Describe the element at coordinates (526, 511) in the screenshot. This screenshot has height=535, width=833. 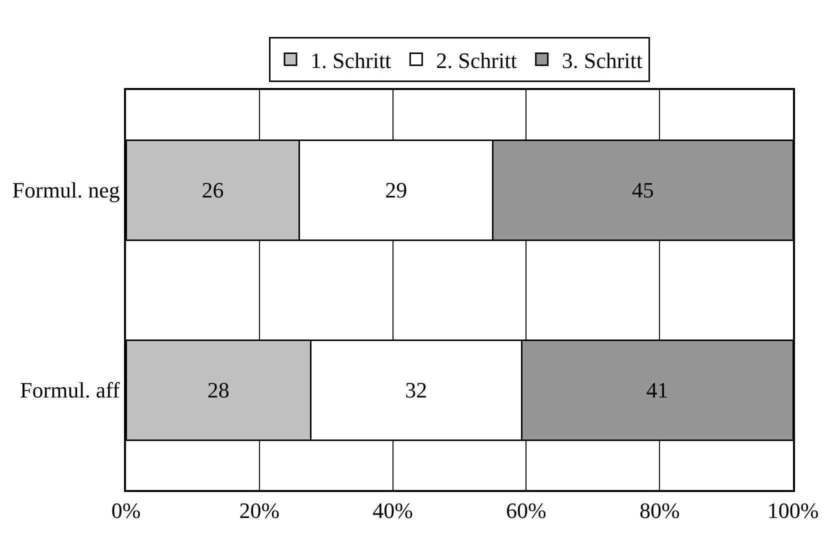
I see `x-tick-label: 60%` at that location.